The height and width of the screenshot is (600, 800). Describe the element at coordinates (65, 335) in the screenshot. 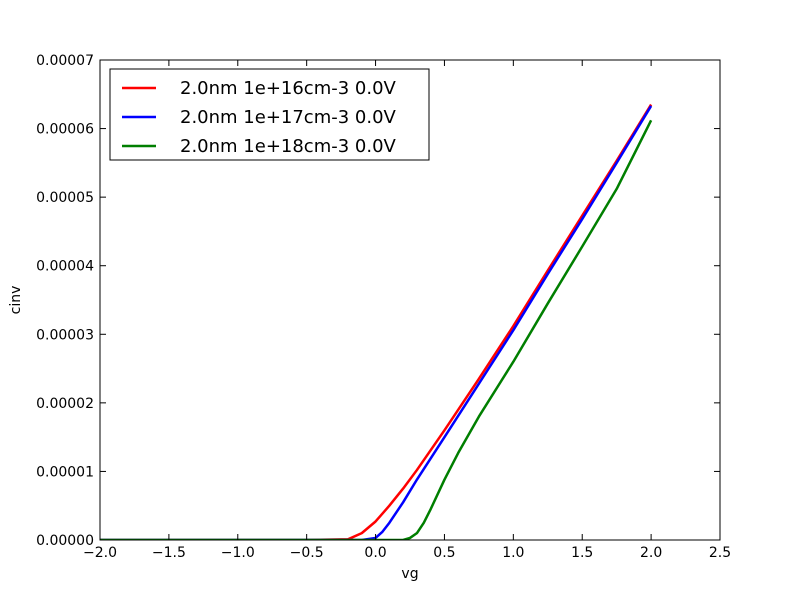

I see `y-tick-label: 0.00003` at that location.